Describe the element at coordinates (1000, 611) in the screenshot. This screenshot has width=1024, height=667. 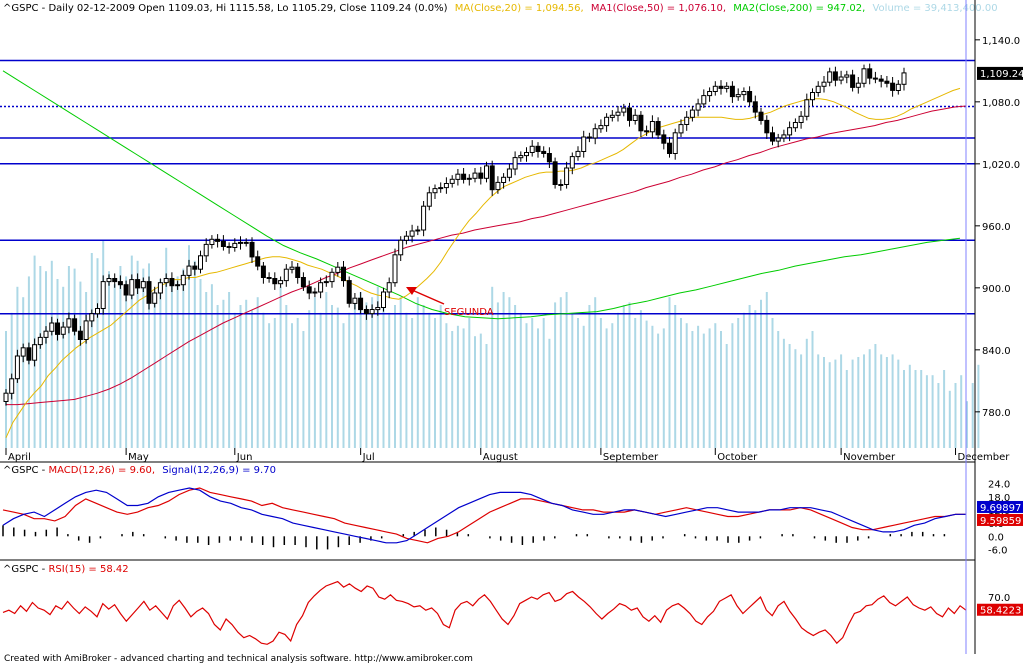
I see `rsi-value-label: 58.4223` at that location.